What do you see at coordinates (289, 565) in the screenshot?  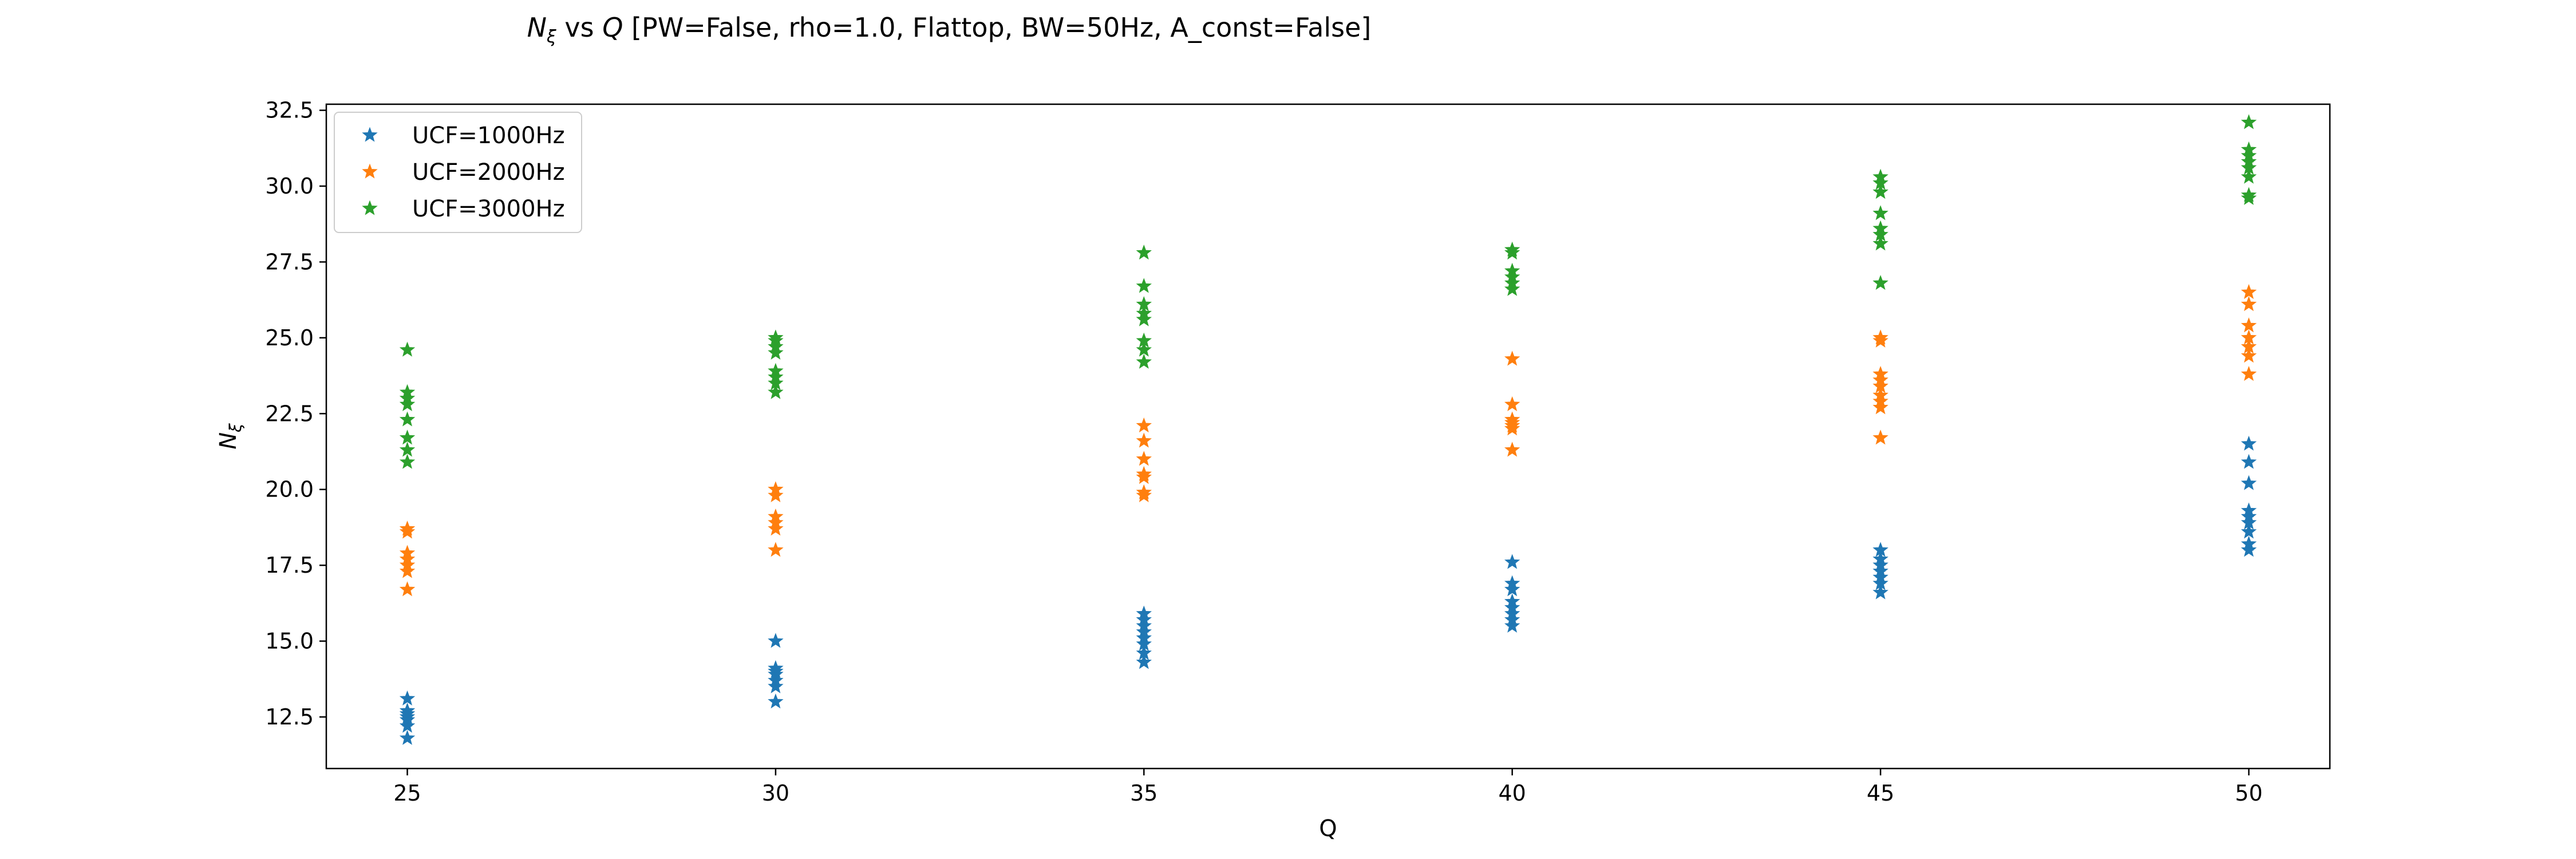 I see `y-tick-label: 17.5` at bounding box center [289, 565].